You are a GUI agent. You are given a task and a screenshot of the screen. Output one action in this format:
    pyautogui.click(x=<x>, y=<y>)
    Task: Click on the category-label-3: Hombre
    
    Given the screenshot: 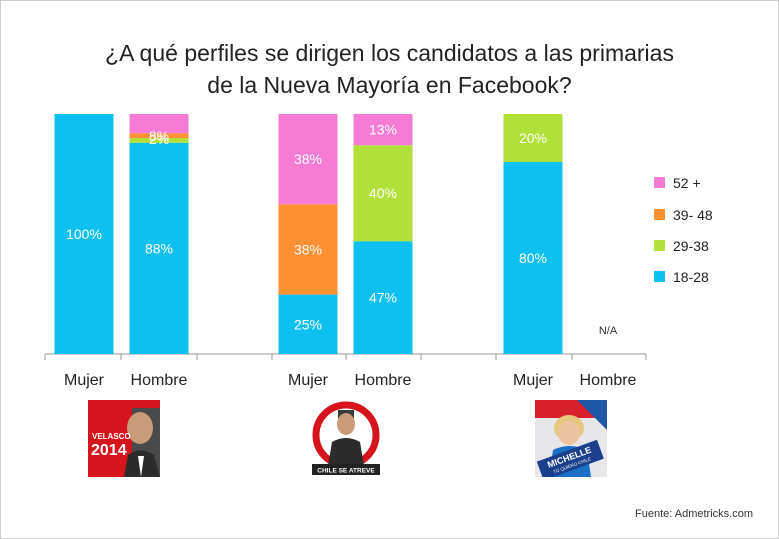 What is the action you would take?
    pyautogui.click(x=383, y=380)
    